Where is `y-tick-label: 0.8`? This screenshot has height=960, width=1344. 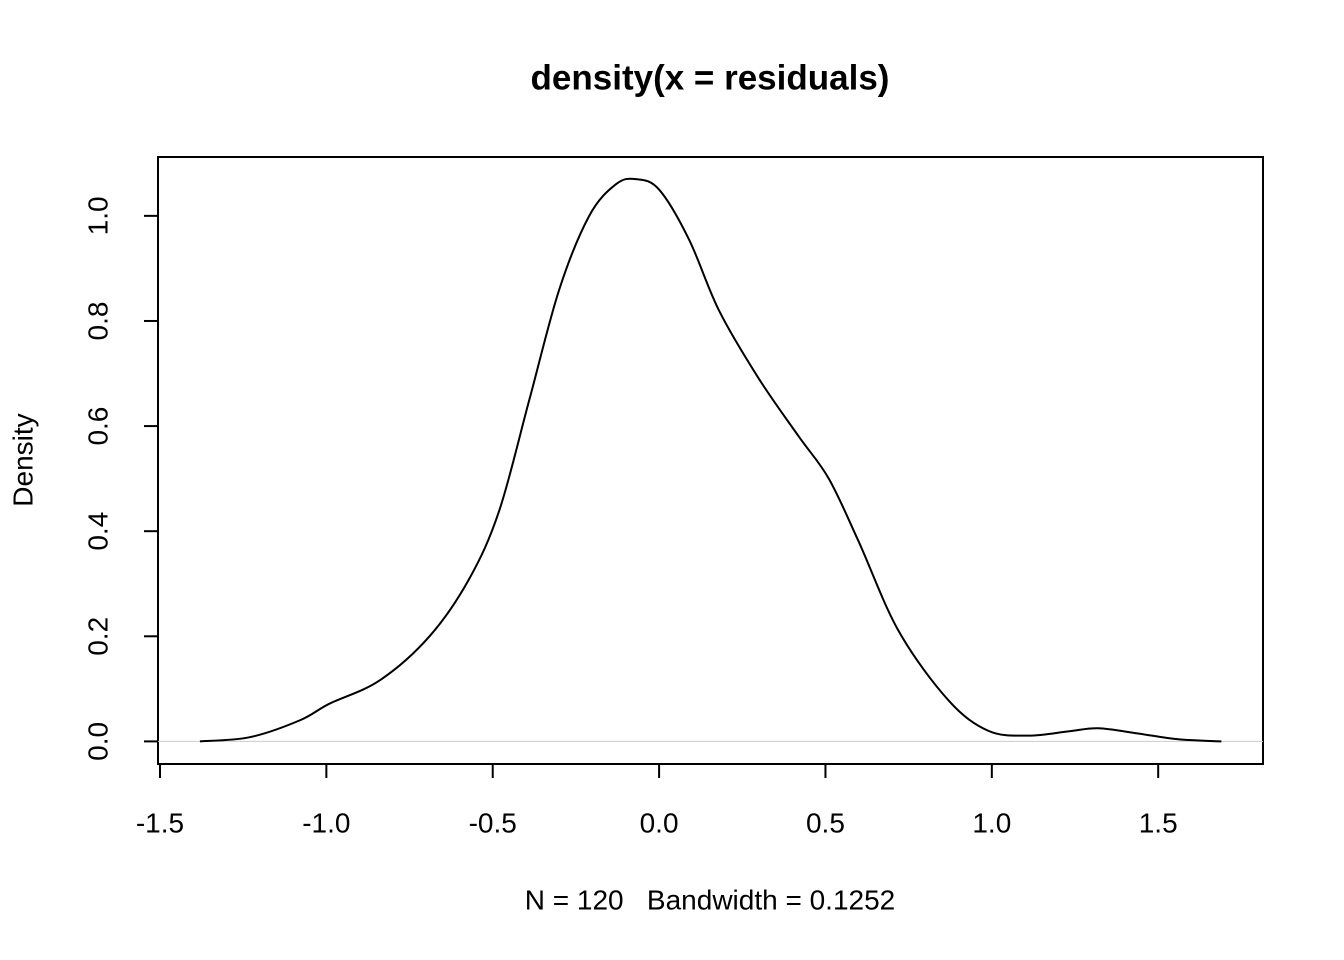
y-tick-label: 0.8 is located at coordinates (97, 321).